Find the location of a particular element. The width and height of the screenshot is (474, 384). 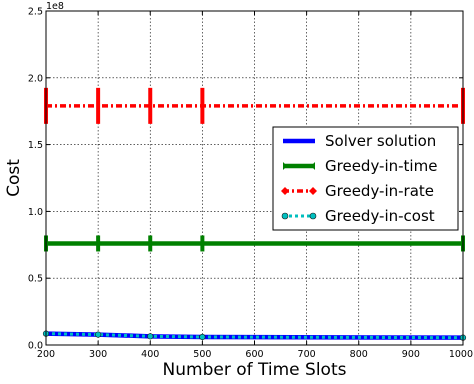

legend-label: Greedy-in-rate is located at coordinates (379, 191).